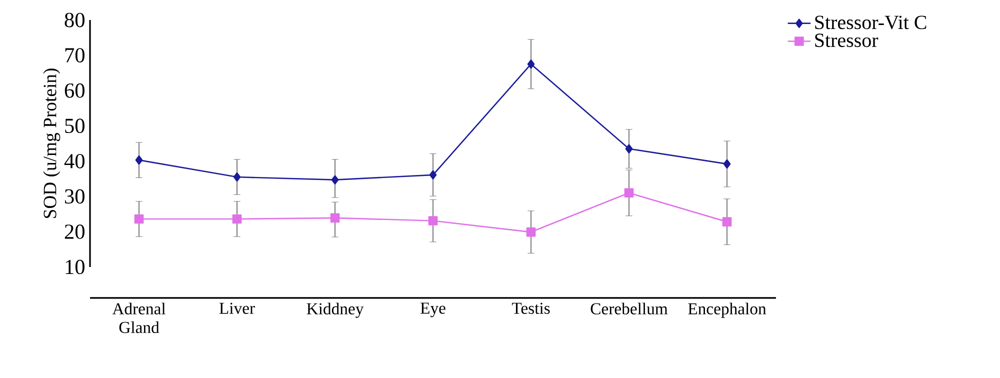  What do you see at coordinates (74, 20) in the screenshot?
I see `y-tick-label: 80` at bounding box center [74, 20].